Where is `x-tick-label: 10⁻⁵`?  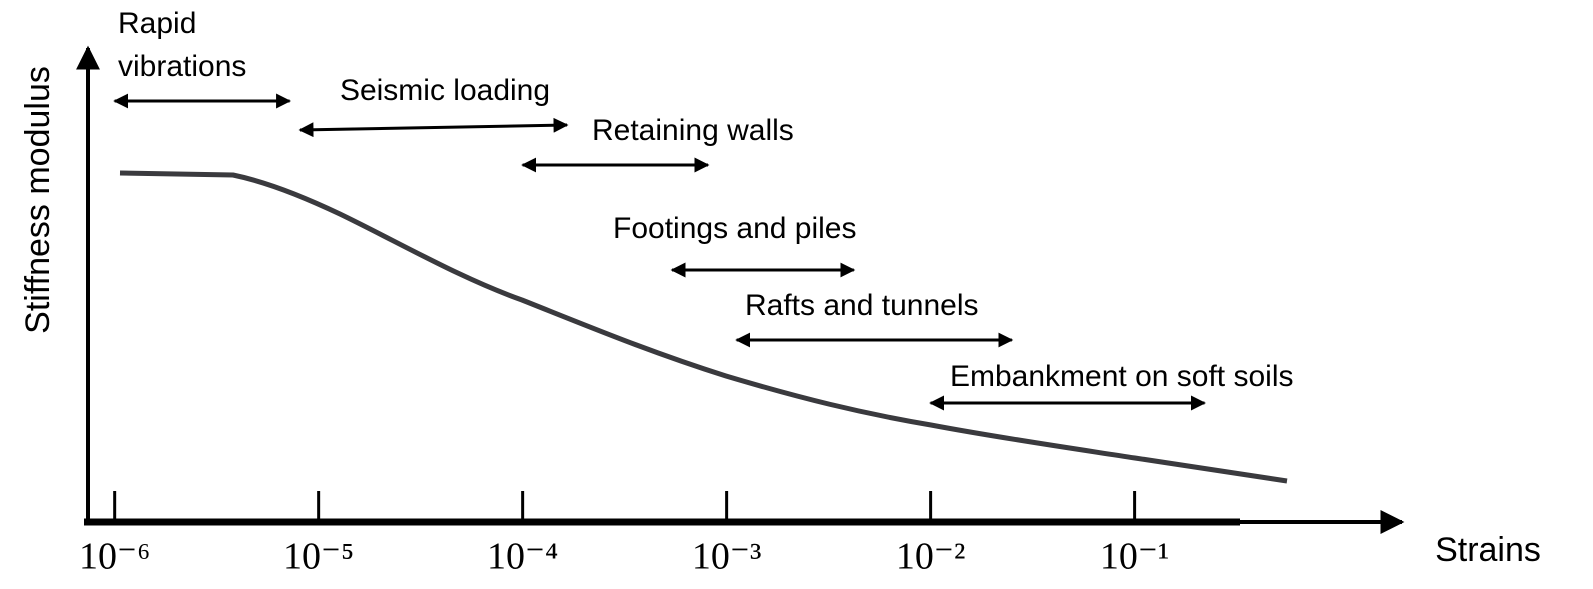 x-tick-label: 10⁻⁵ is located at coordinates (318, 557).